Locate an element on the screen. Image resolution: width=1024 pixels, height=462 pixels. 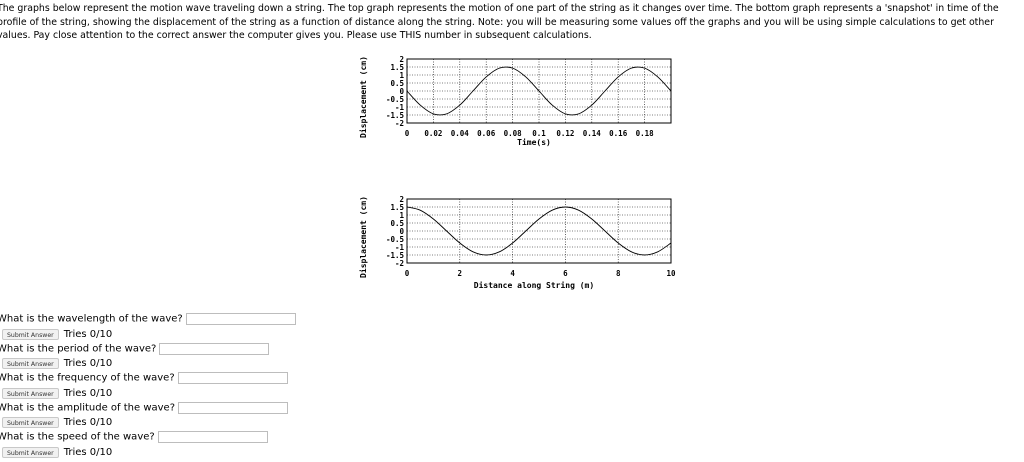
x-tick-label: 0.16 is located at coordinates (618, 133).